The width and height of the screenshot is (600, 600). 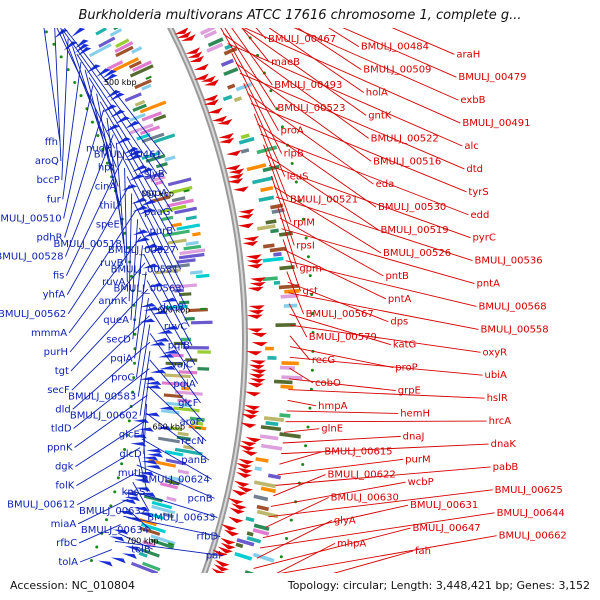 I want to click on left-gene-label: purB, so click(x=161, y=231).